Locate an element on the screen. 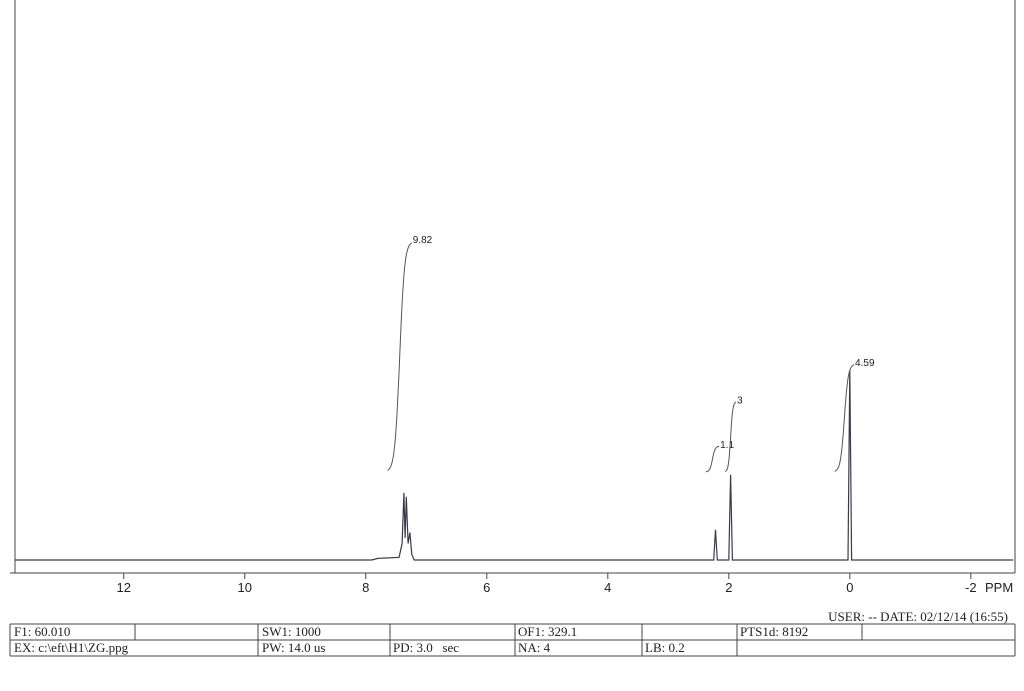  x-axis-label: PPM is located at coordinates (999, 587).